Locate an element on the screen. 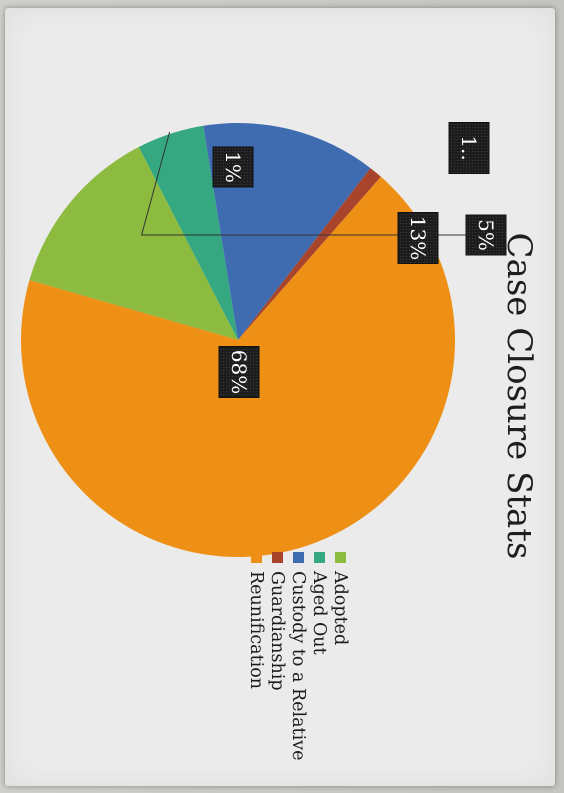 The image size is (564, 793). legend-item-adopted: Adopted is located at coordinates (340, 598).